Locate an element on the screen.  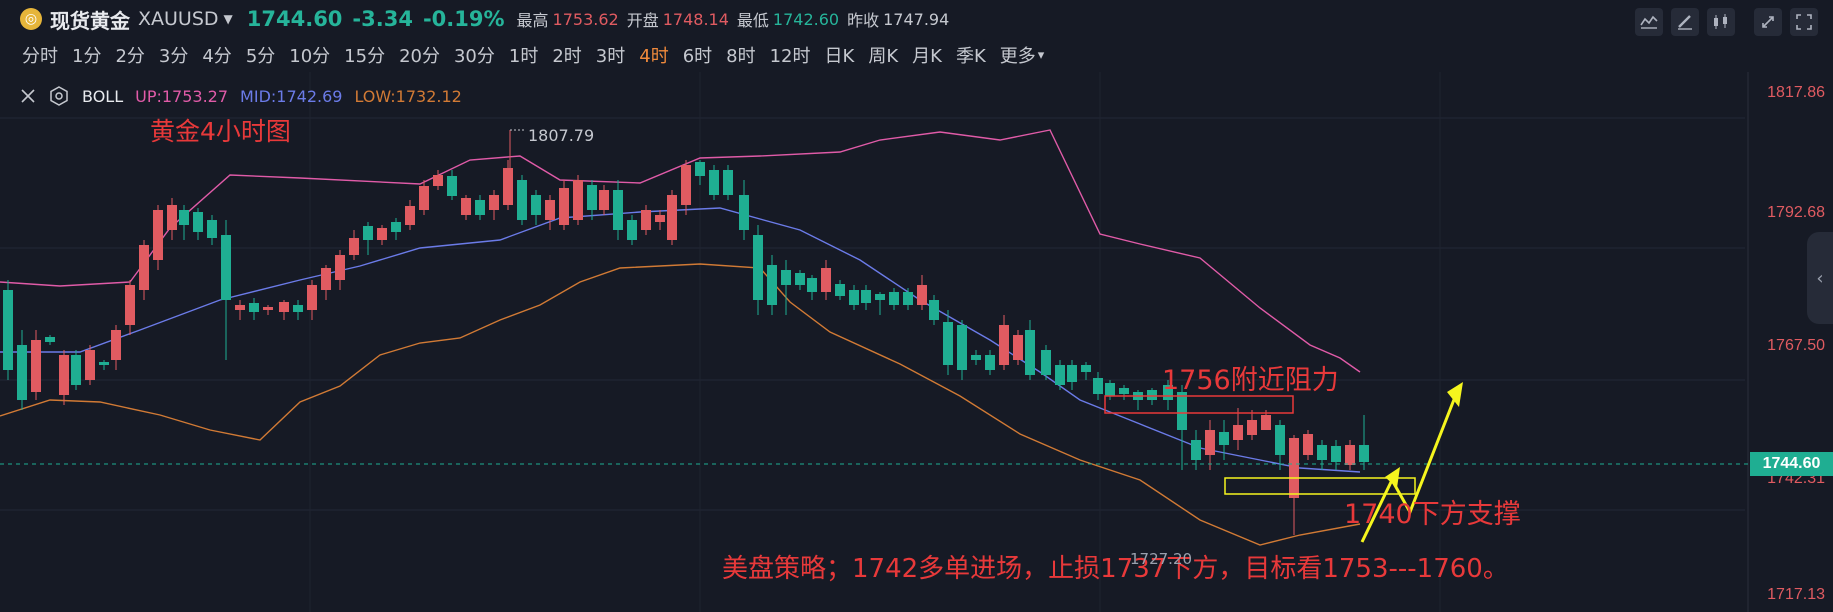
candle-type-icon is located at coordinates (1721, 22).